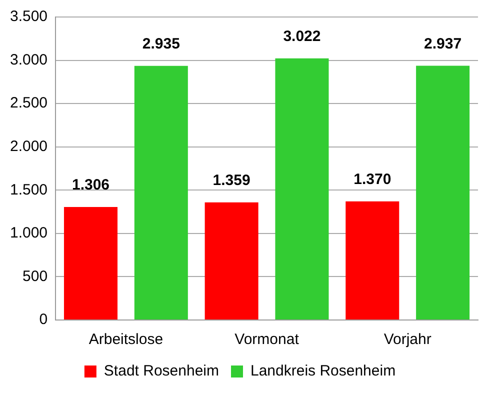 Image resolution: width=500 pixels, height=393 pixels. What do you see at coordinates (161, 44) in the screenshot?
I see `data-label: 2.935` at bounding box center [161, 44].